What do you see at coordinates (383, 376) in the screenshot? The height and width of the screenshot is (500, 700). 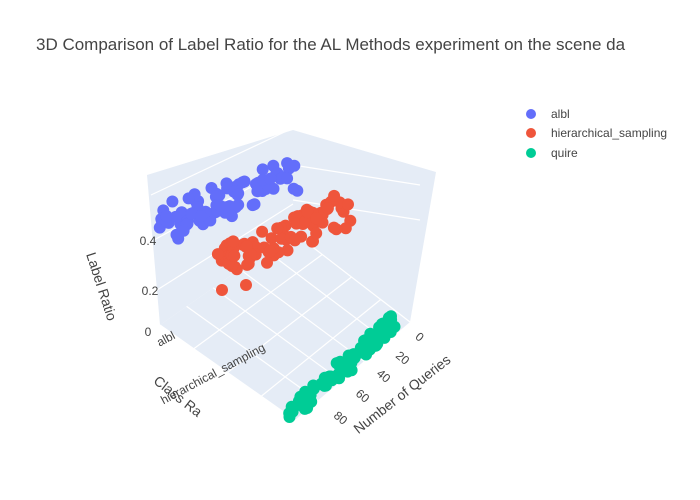 I see `x-tick-2: 40` at bounding box center [383, 376].